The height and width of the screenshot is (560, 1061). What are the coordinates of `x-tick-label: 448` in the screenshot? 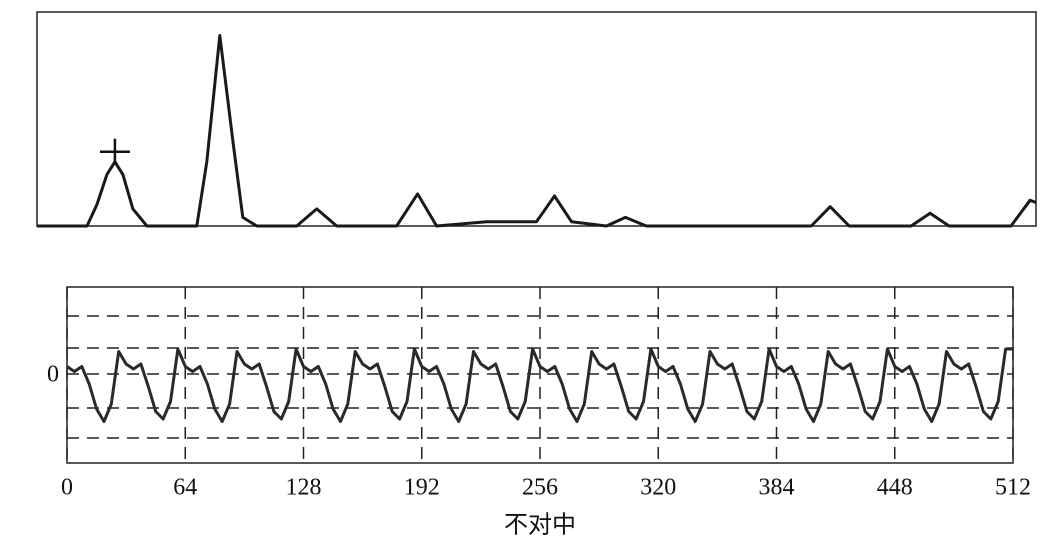 It's located at (895, 488).